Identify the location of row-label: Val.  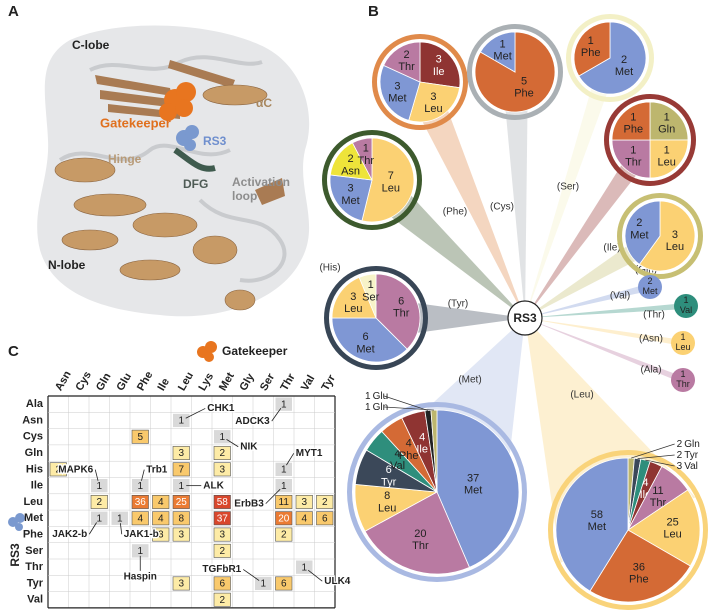
(35, 600).